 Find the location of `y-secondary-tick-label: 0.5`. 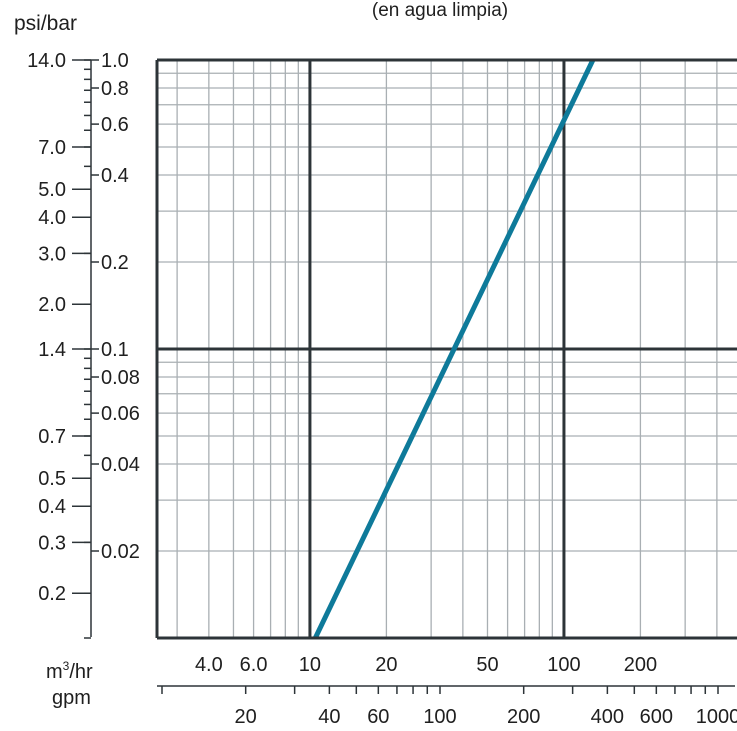

y-secondary-tick-label: 0.5 is located at coordinates (52, 479).